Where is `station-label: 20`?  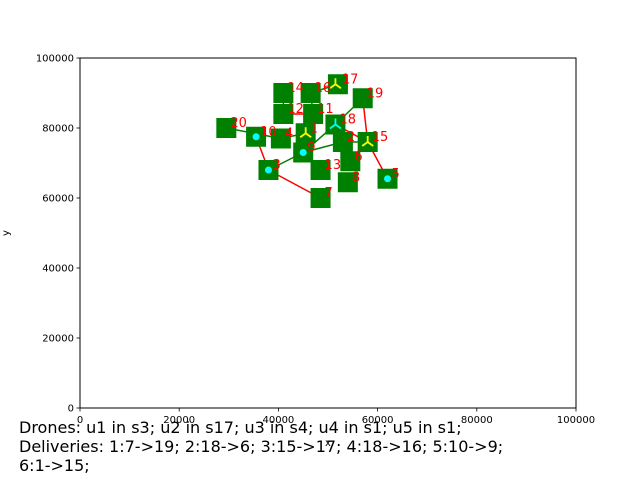 station-label: 20 is located at coordinates (238, 123).